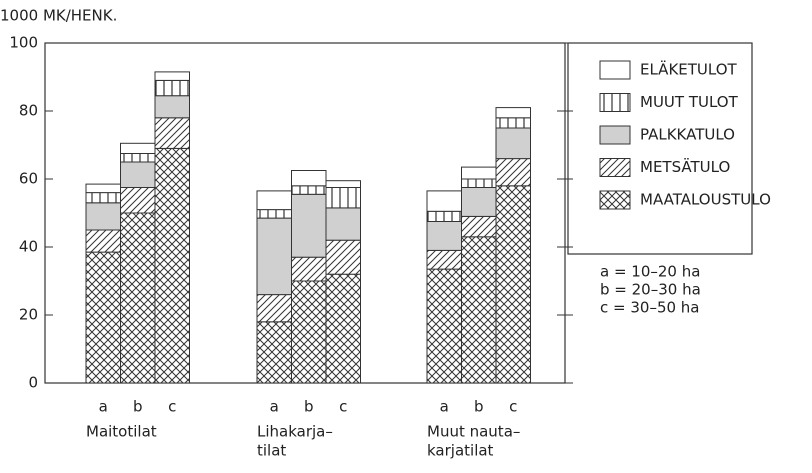 The width and height of the screenshot is (812, 473). What do you see at coordinates (685, 166) in the screenshot?
I see `legend-label: METSÄTULO` at bounding box center [685, 166].